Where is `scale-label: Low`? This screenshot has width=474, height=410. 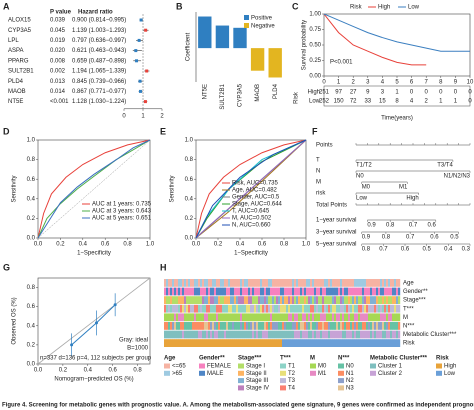 scale-label: Low is located at coordinates (362, 199).